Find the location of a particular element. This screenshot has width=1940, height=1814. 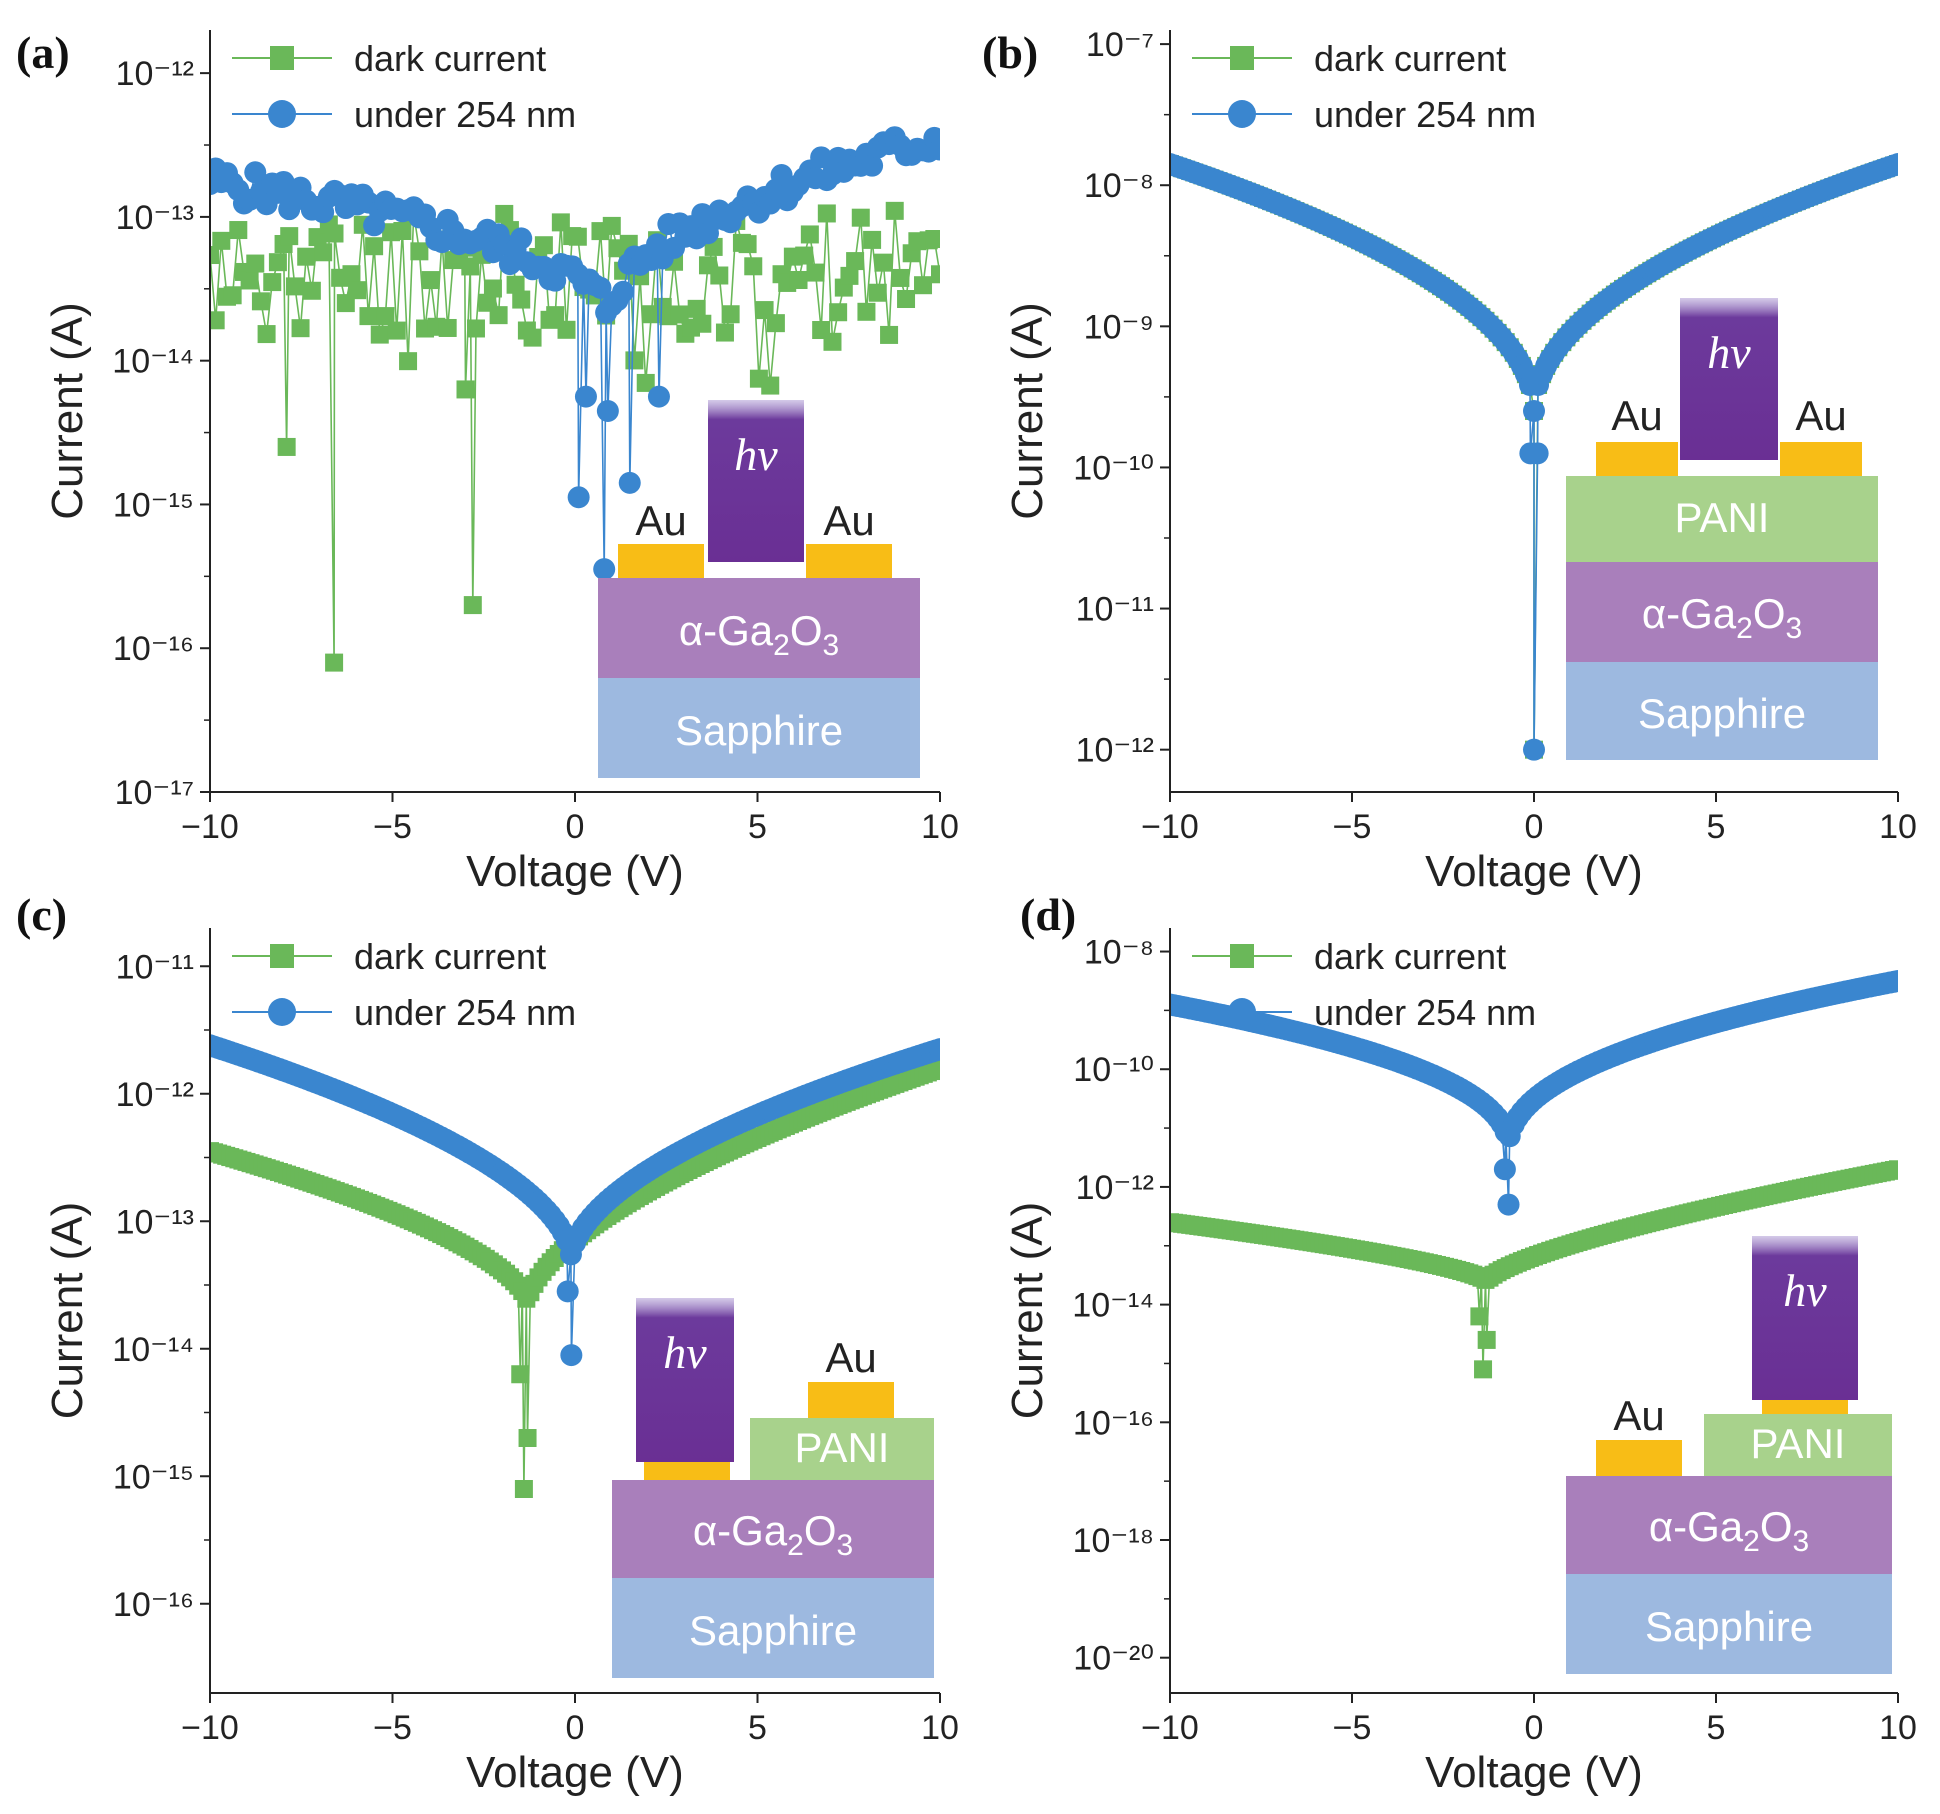

series-group is located at coordinates (1534, 1174).